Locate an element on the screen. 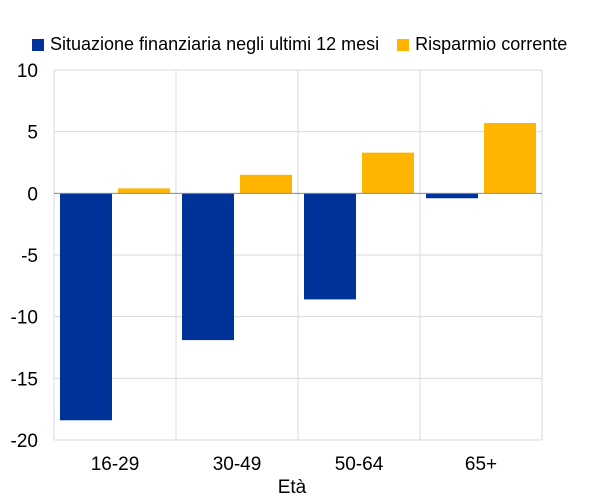 This screenshot has width=591, height=502. y-tick-label-3: -5 is located at coordinates (29, 256).